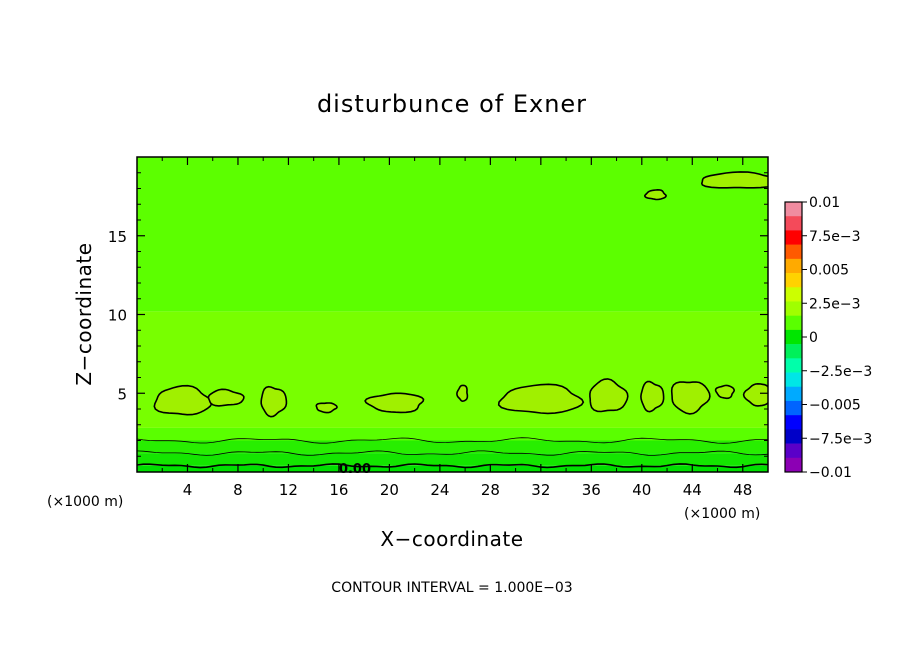 This screenshot has height=654, width=904. Describe the element at coordinates (389, 490) in the screenshot. I see `x-tick-label: 20` at that location.